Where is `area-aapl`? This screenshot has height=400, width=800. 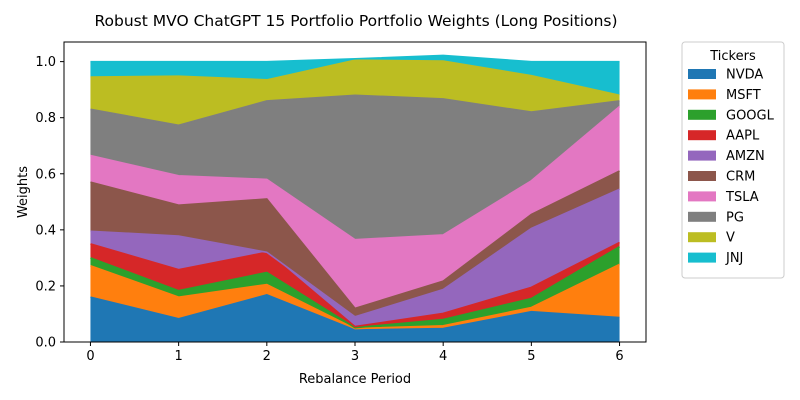
area-aapl is located at coordinates (355, 285).